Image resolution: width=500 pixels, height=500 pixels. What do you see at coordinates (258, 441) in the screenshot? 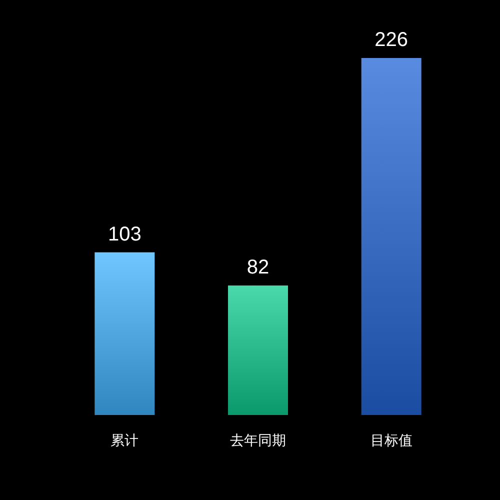
I see `x-tick-label: 去年同期` at bounding box center [258, 441].